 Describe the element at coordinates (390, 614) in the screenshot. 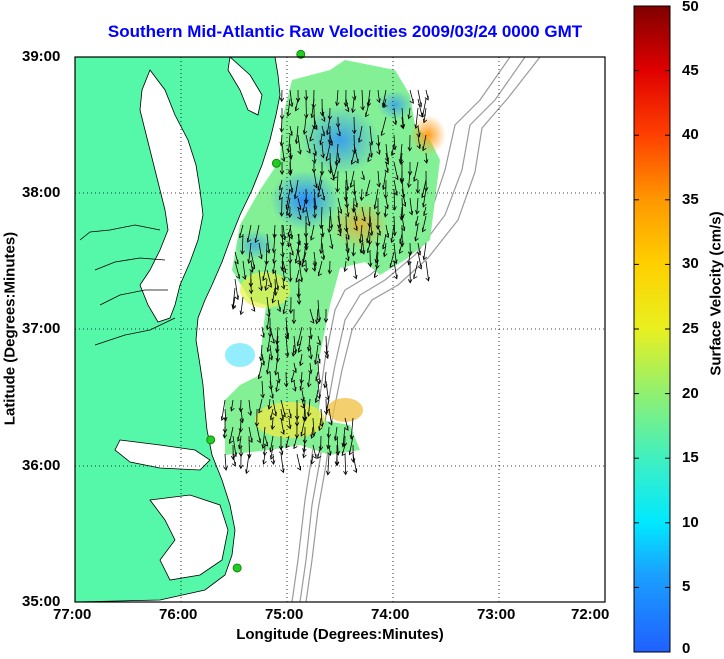

I see `x-tick-label: 74:00` at that location.